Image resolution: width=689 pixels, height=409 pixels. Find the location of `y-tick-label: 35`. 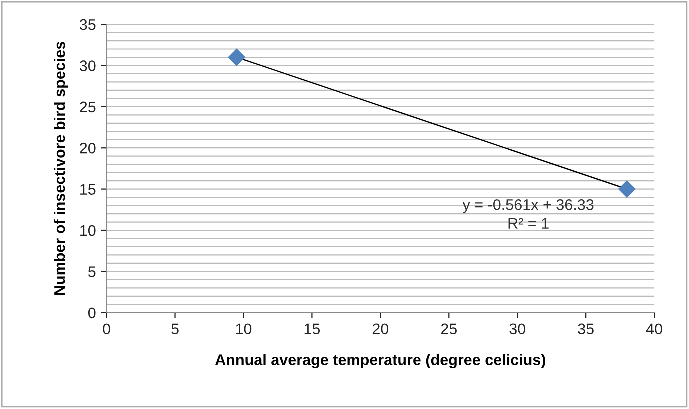

y-tick-label: 35 is located at coordinates (88, 24).